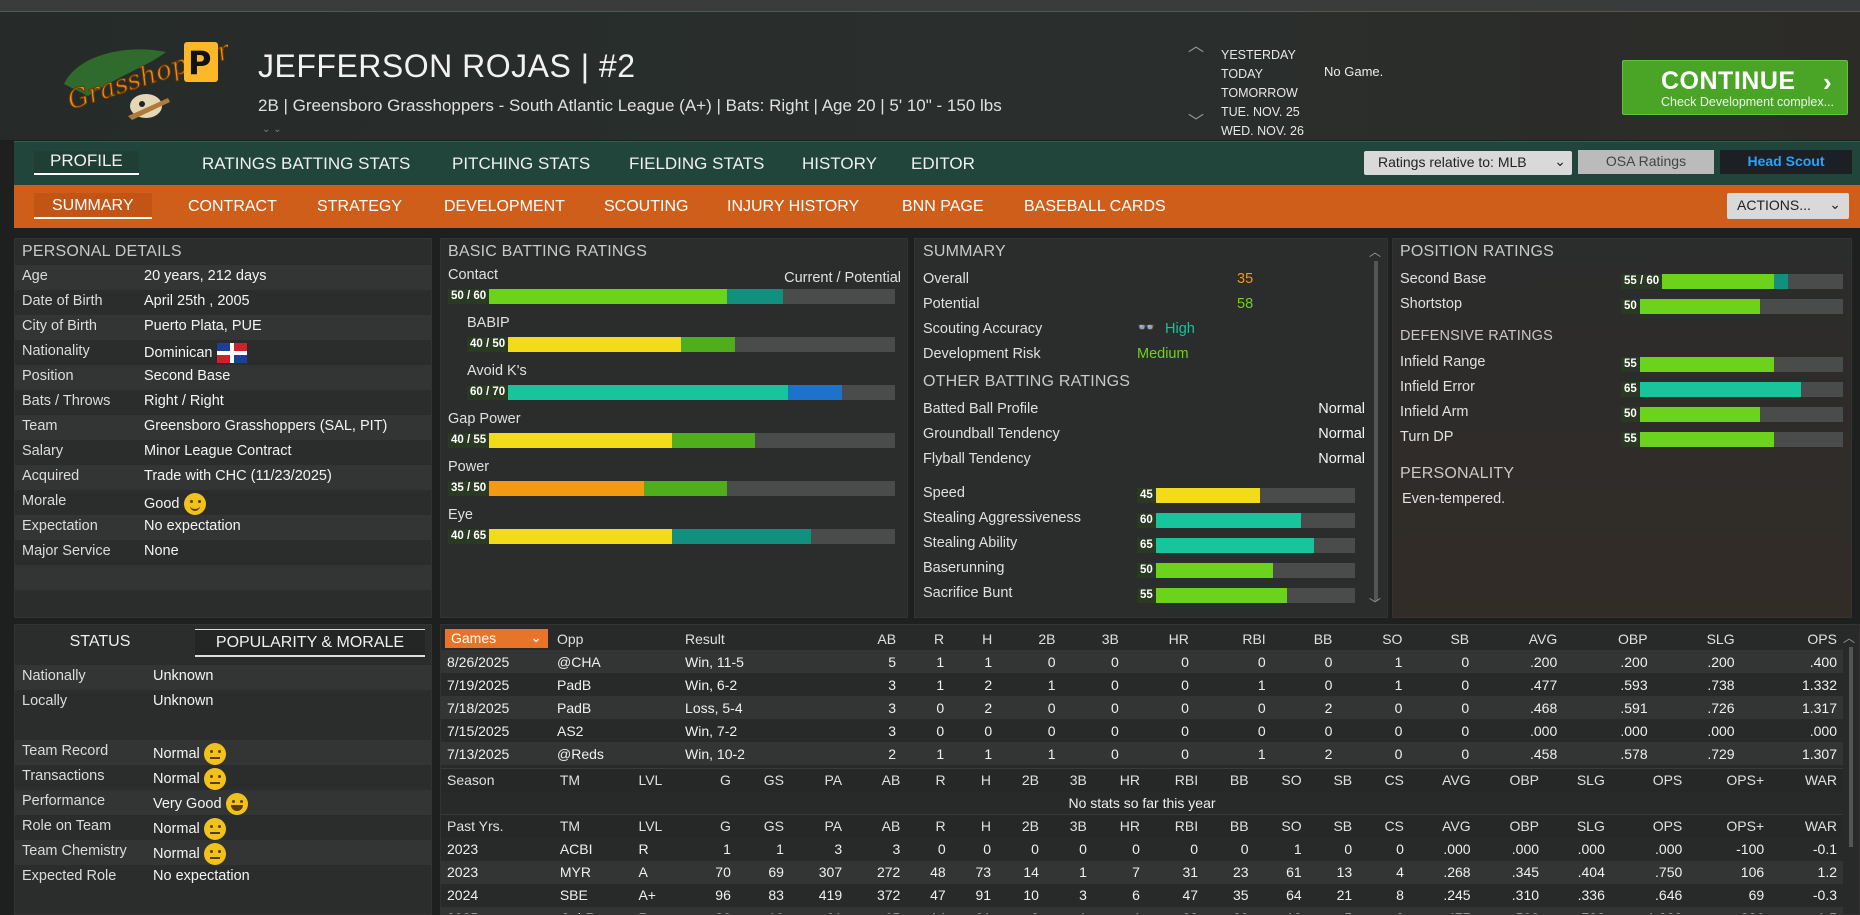 The width and height of the screenshot is (1860, 915). Describe the element at coordinates (239, 163) in the screenshot. I see `tab-ratings: RATINGS` at that location.